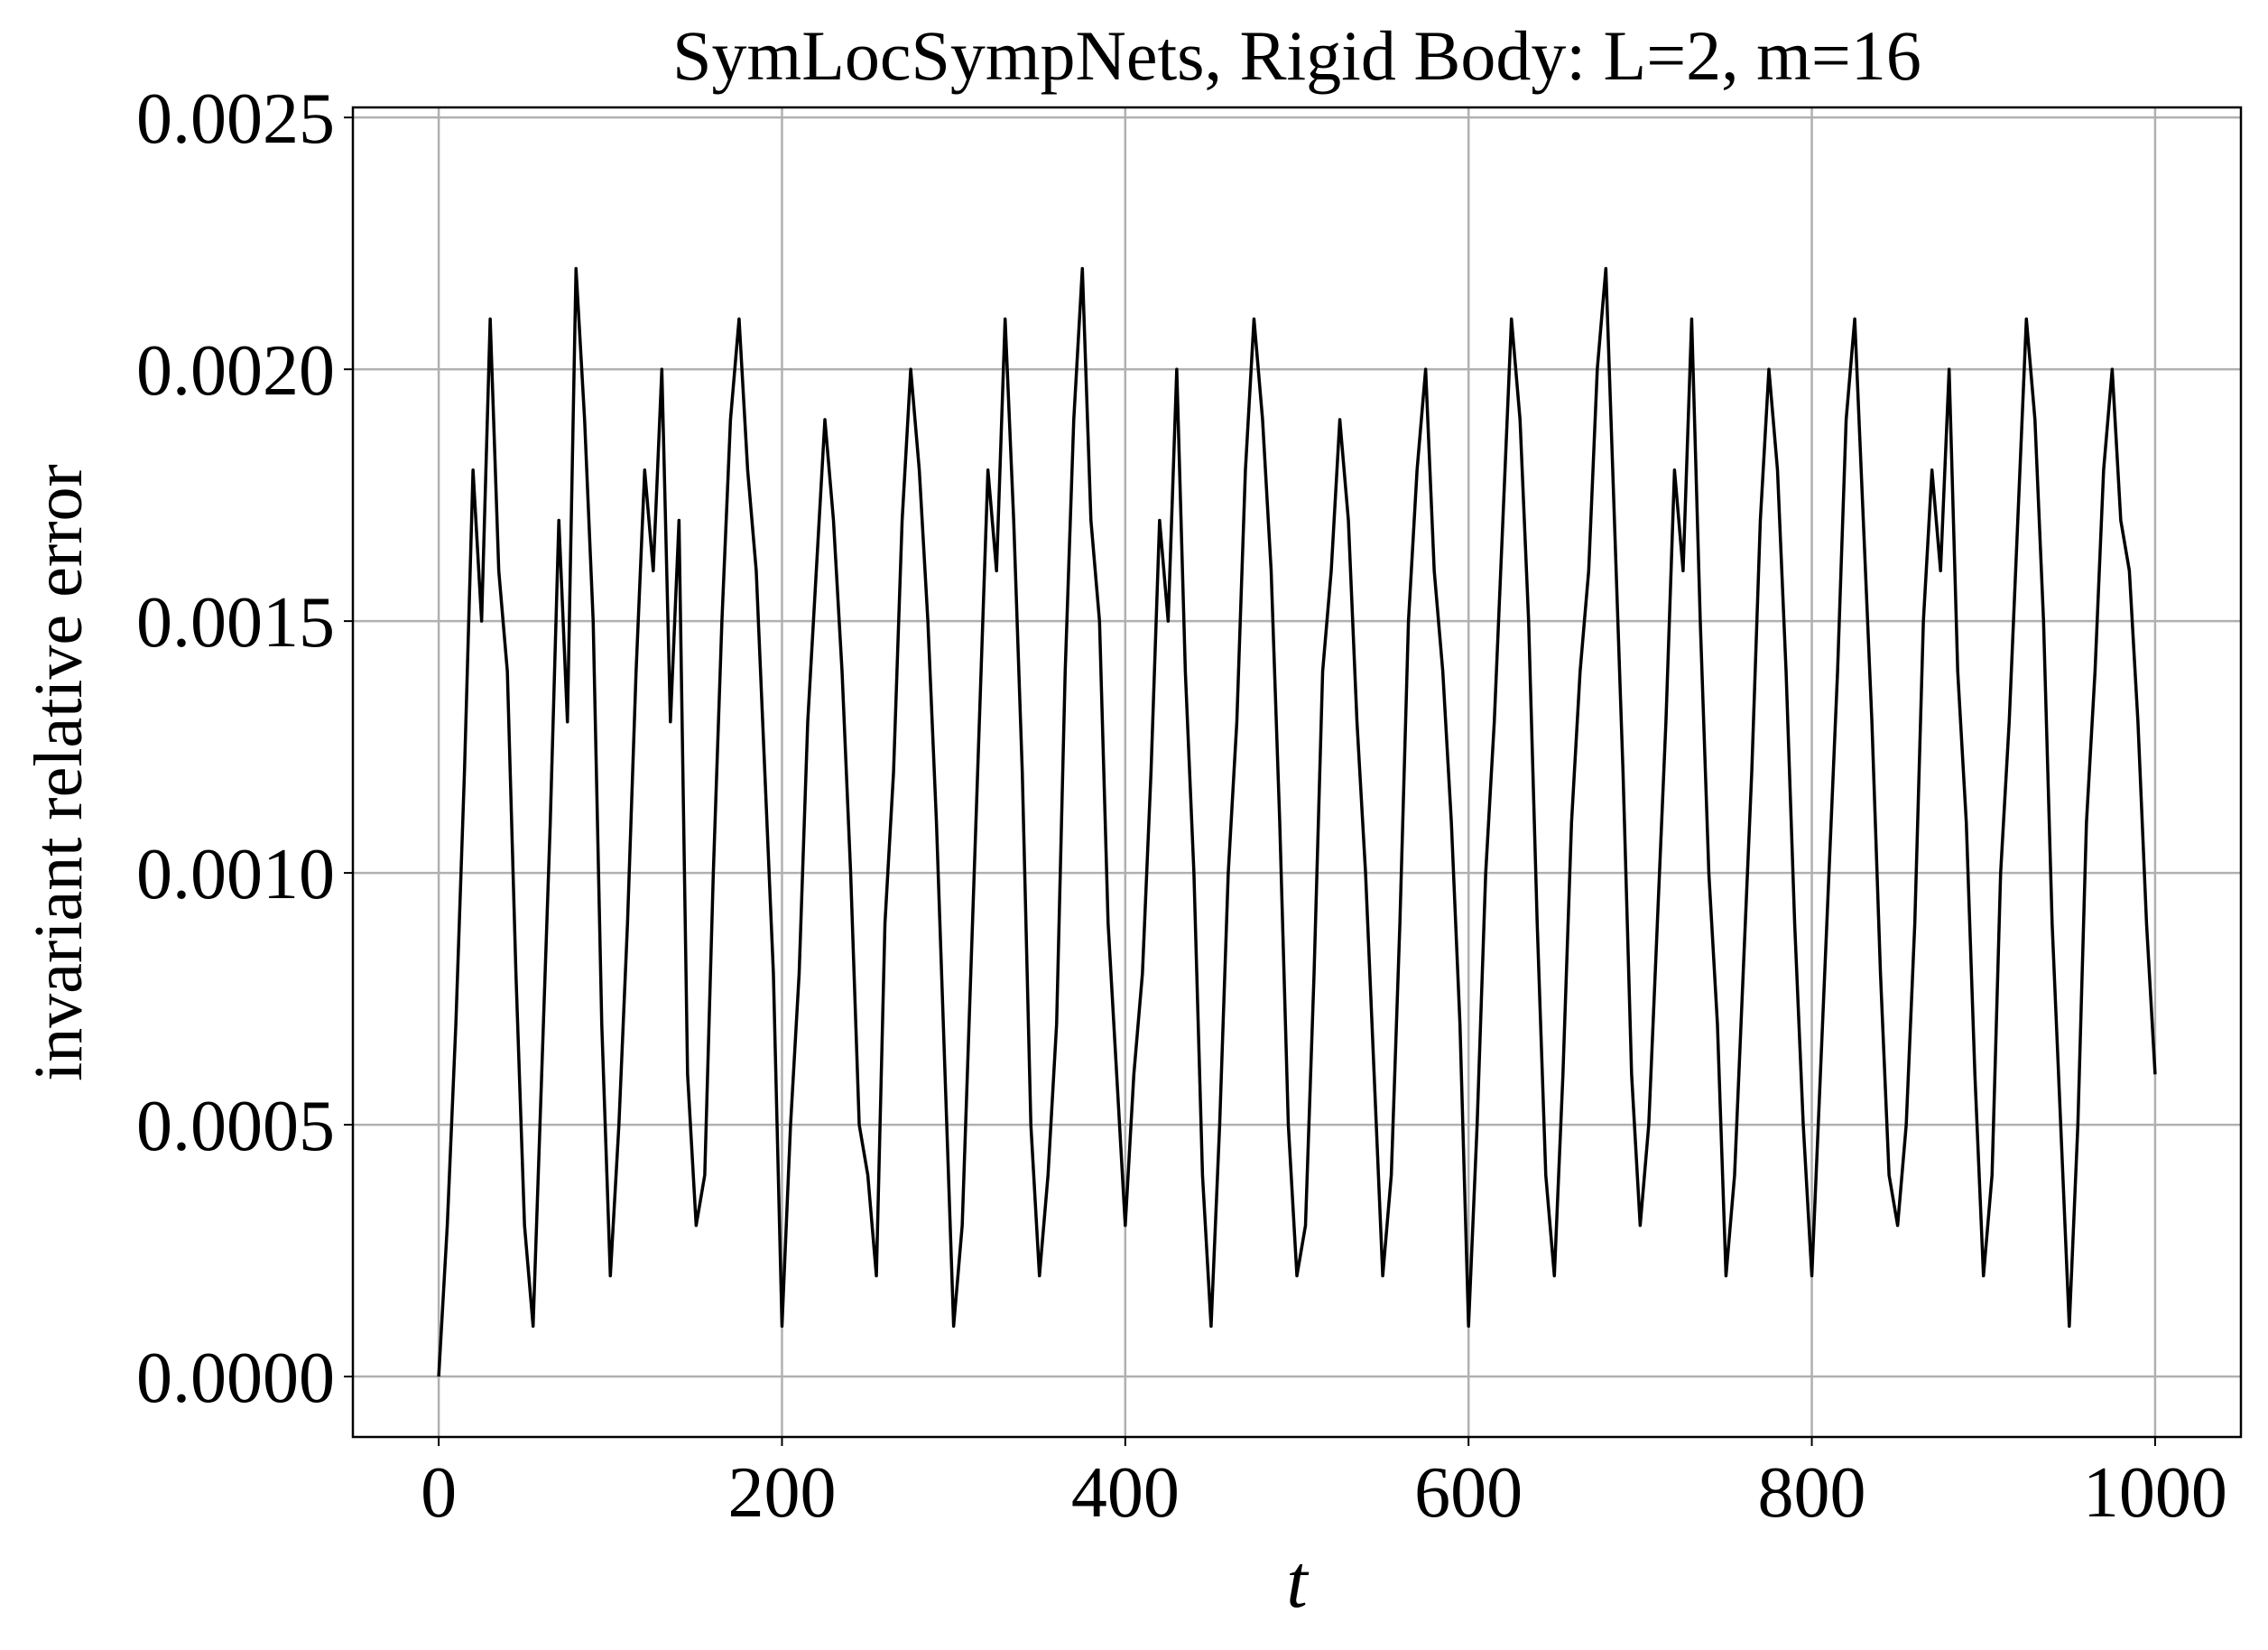  Describe the element at coordinates (236, 1378) in the screenshot. I see `y-tick-label: 0.0000` at that location.